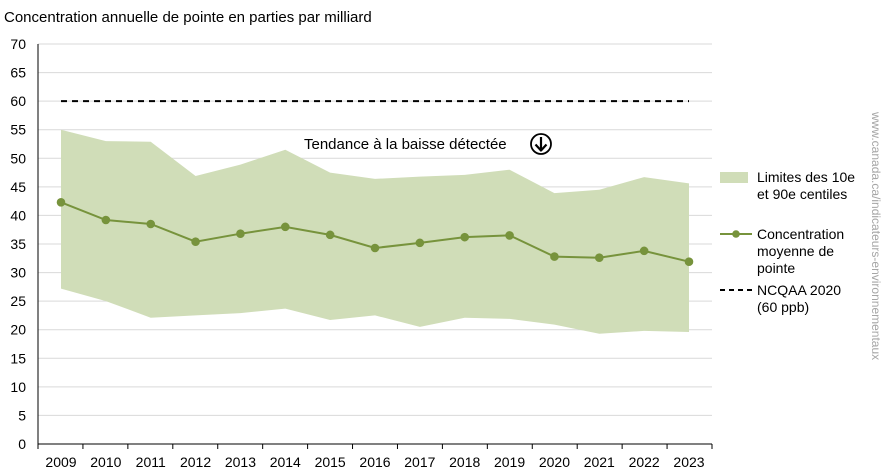  Describe the element at coordinates (405, 144) in the screenshot. I see `trend-annotation-text: Tendance à la baisse détectée` at that location.